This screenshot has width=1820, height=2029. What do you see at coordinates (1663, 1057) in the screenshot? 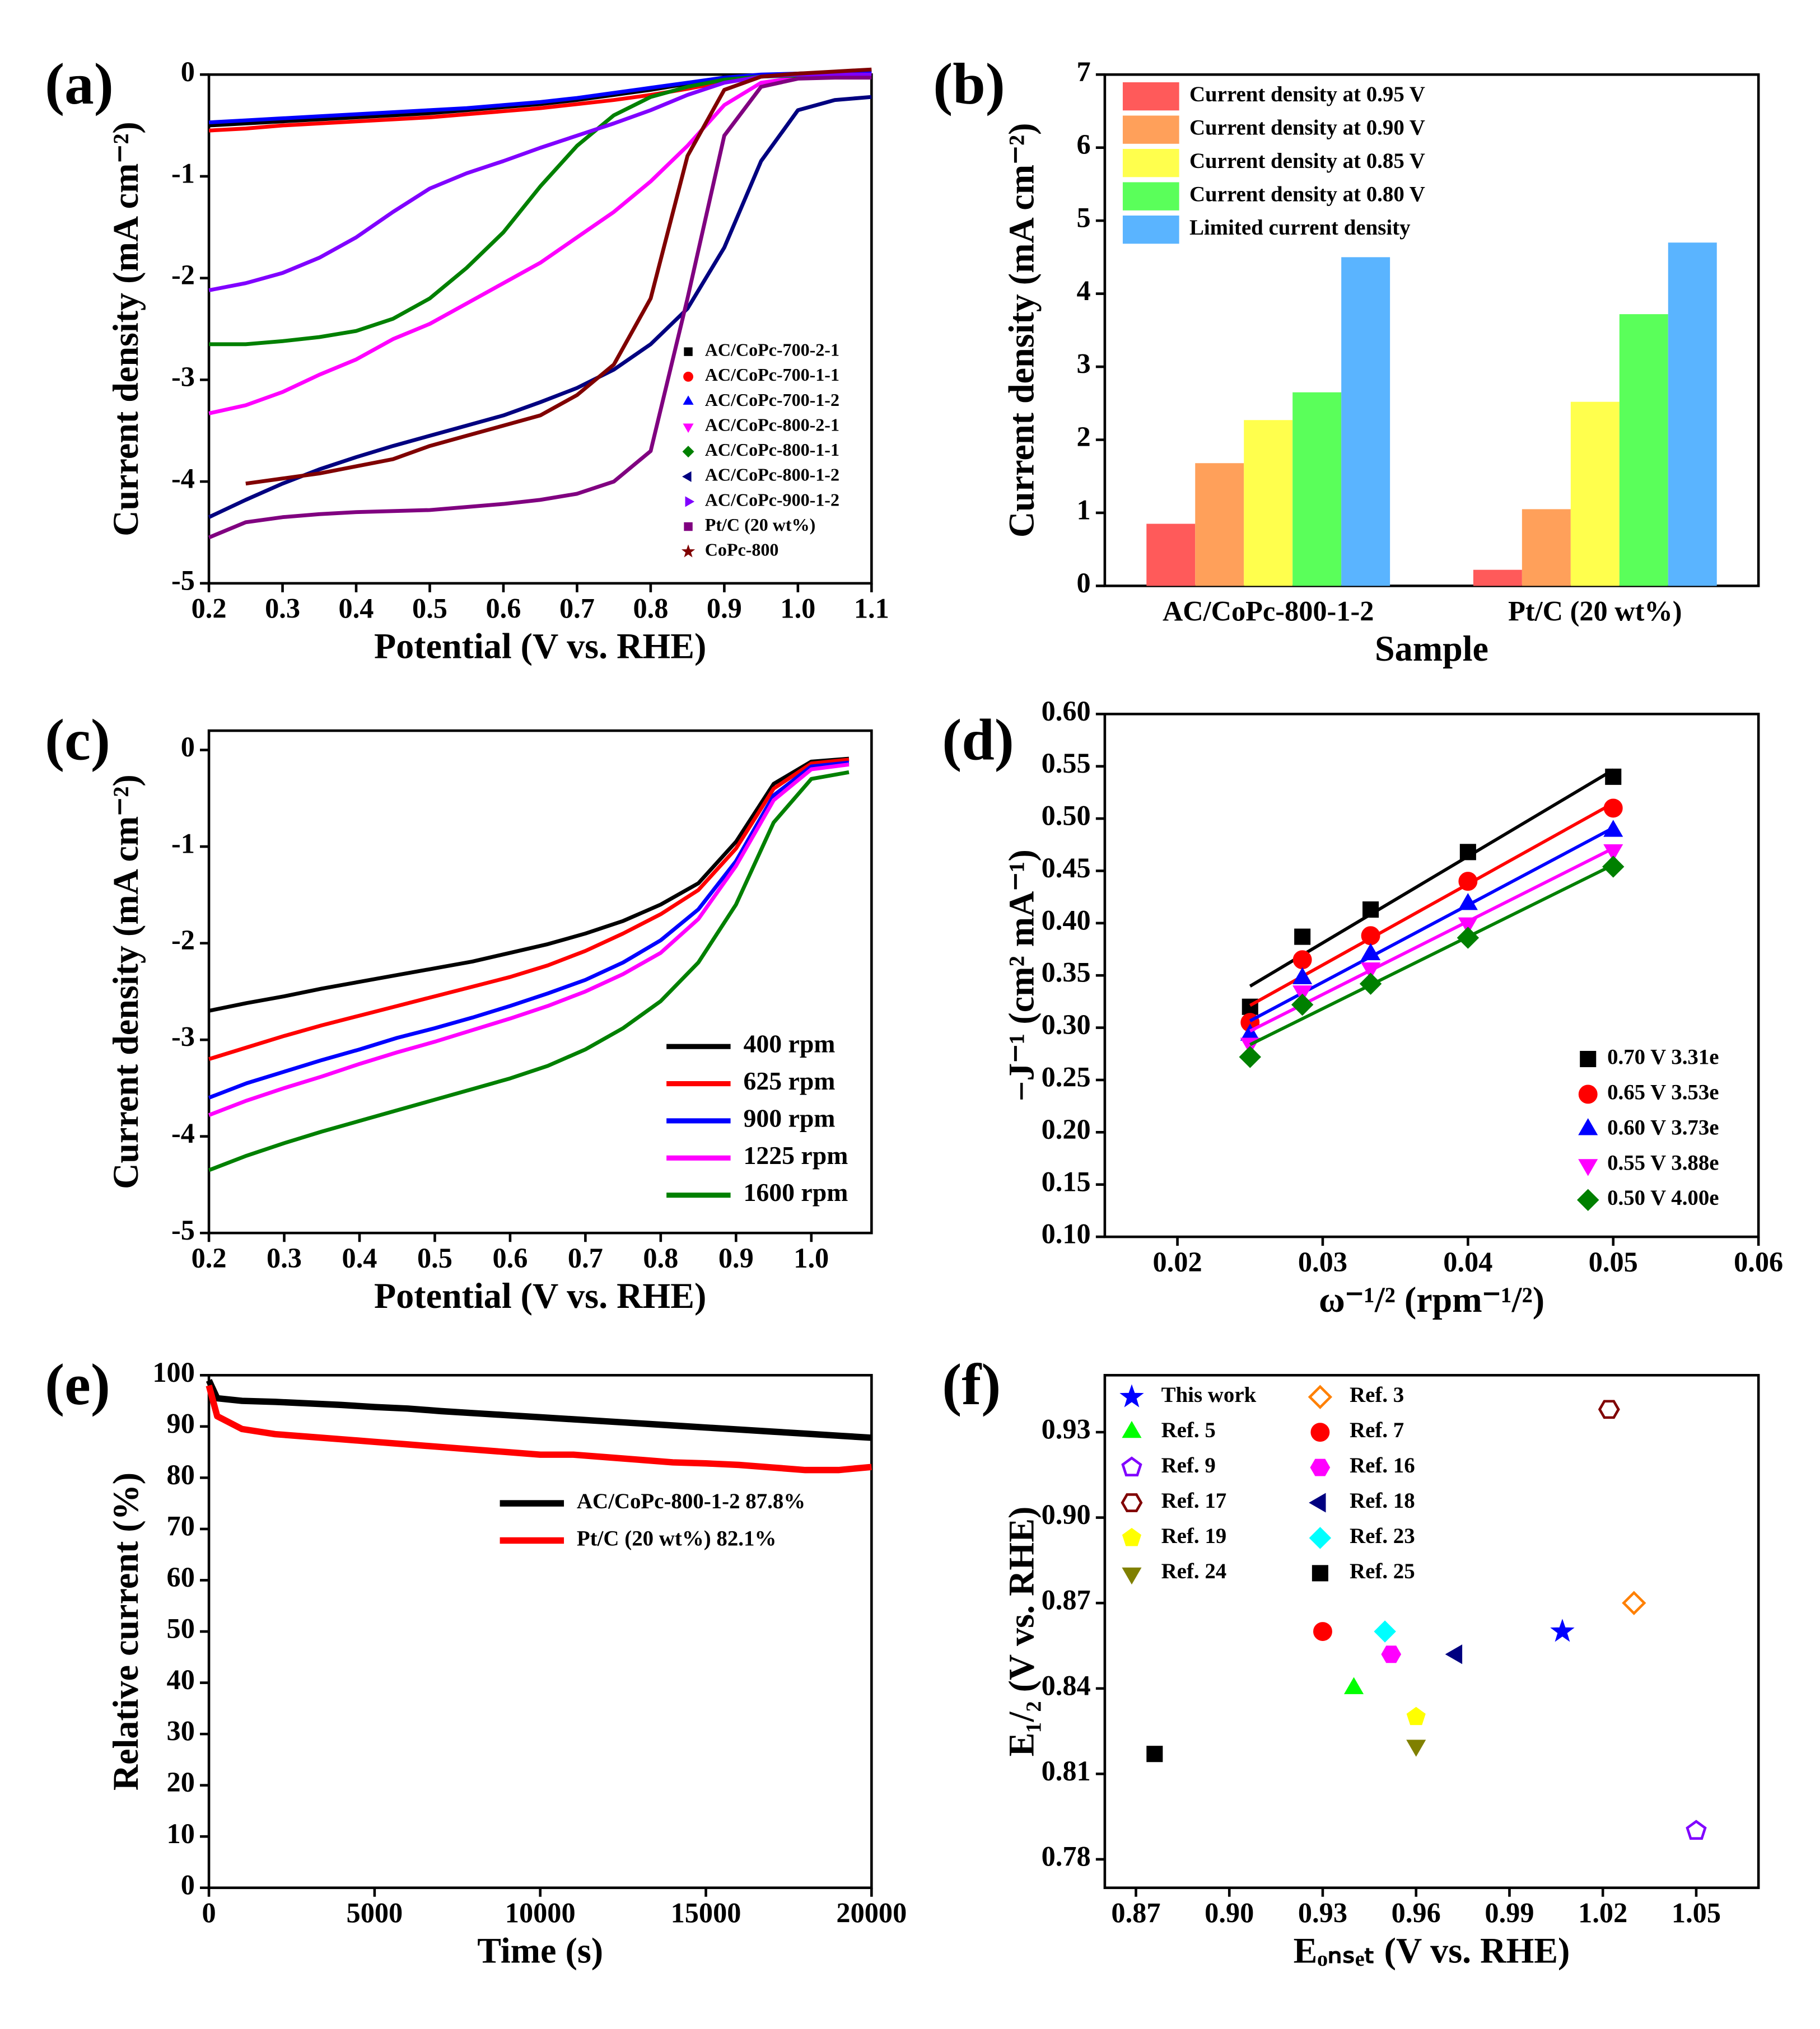
I see `legend-label: 0.70 V 3.31e` at bounding box center [1663, 1057].